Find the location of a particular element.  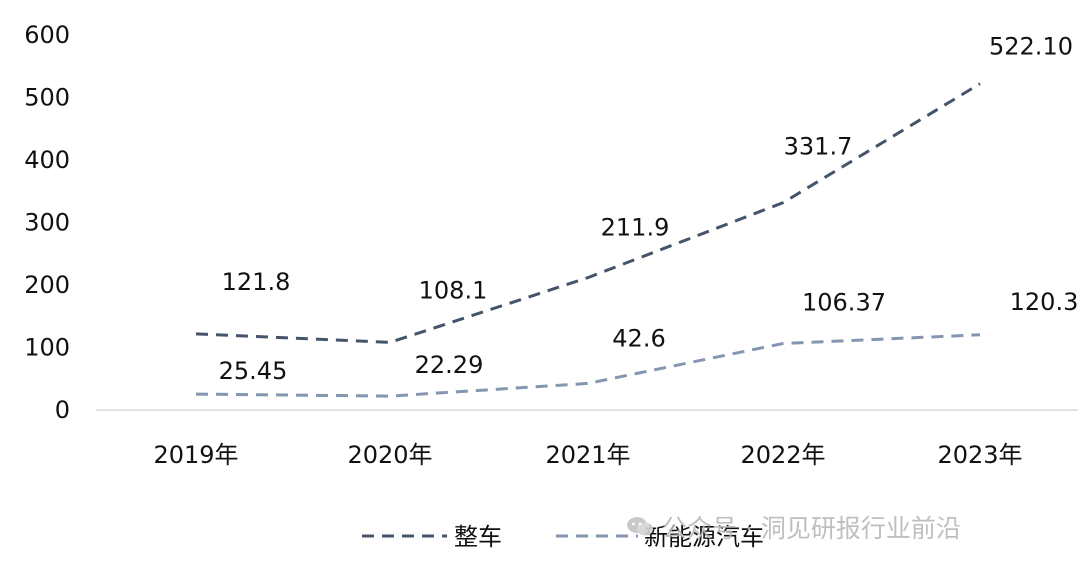

legend-label: 新能源汽车 is located at coordinates (704, 537).